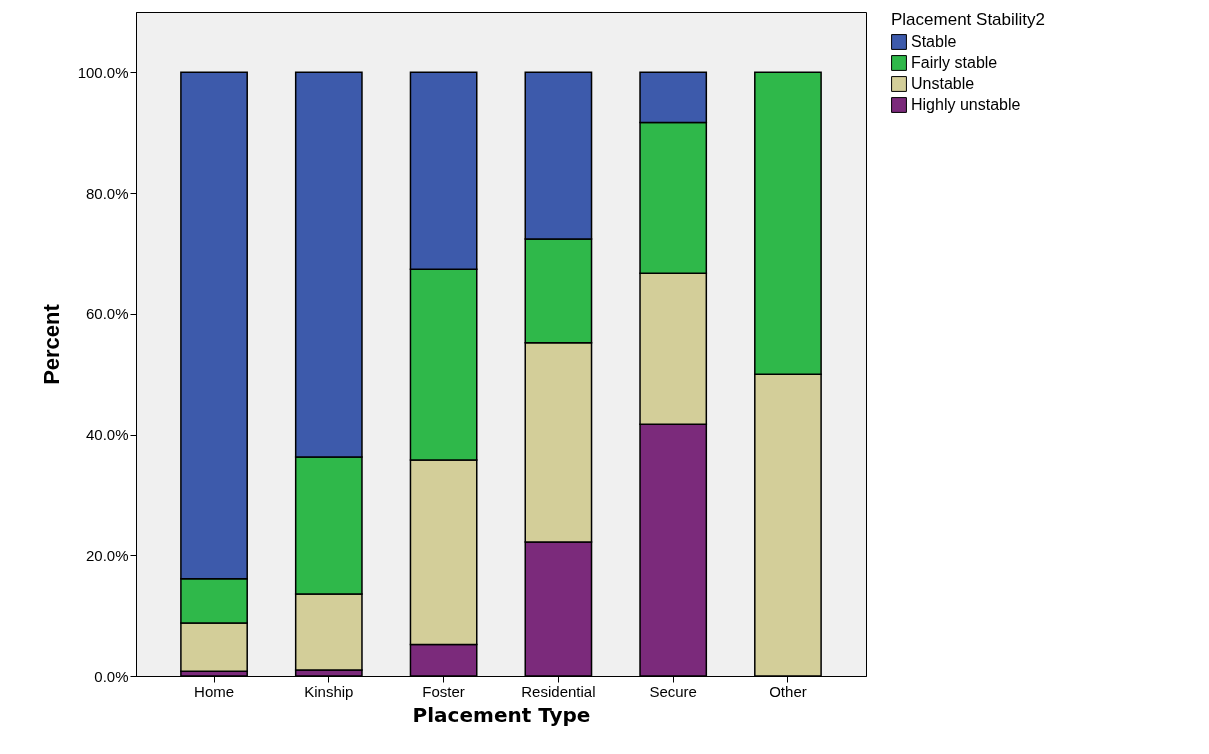 The image size is (1209, 754). Describe the element at coordinates (51, 344) in the screenshot. I see `y-axis-title: Percent` at that location.